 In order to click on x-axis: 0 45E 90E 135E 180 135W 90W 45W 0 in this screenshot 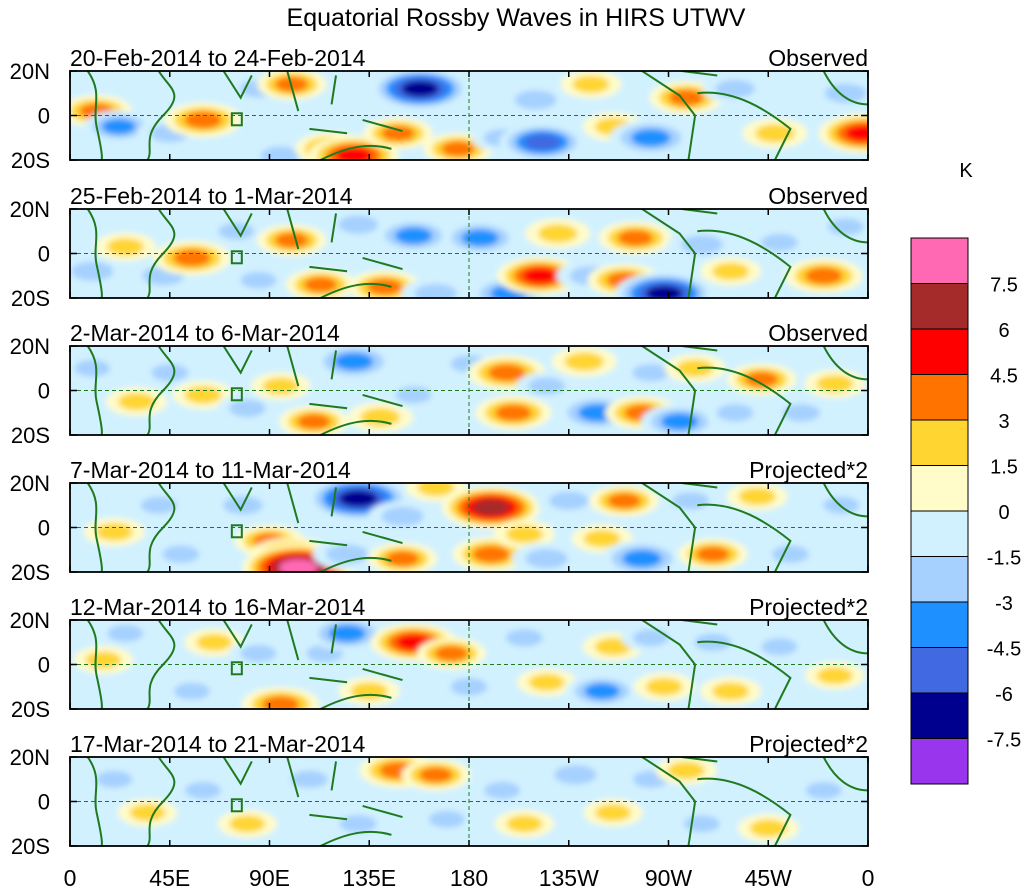, I will do `click(469, 877)`.